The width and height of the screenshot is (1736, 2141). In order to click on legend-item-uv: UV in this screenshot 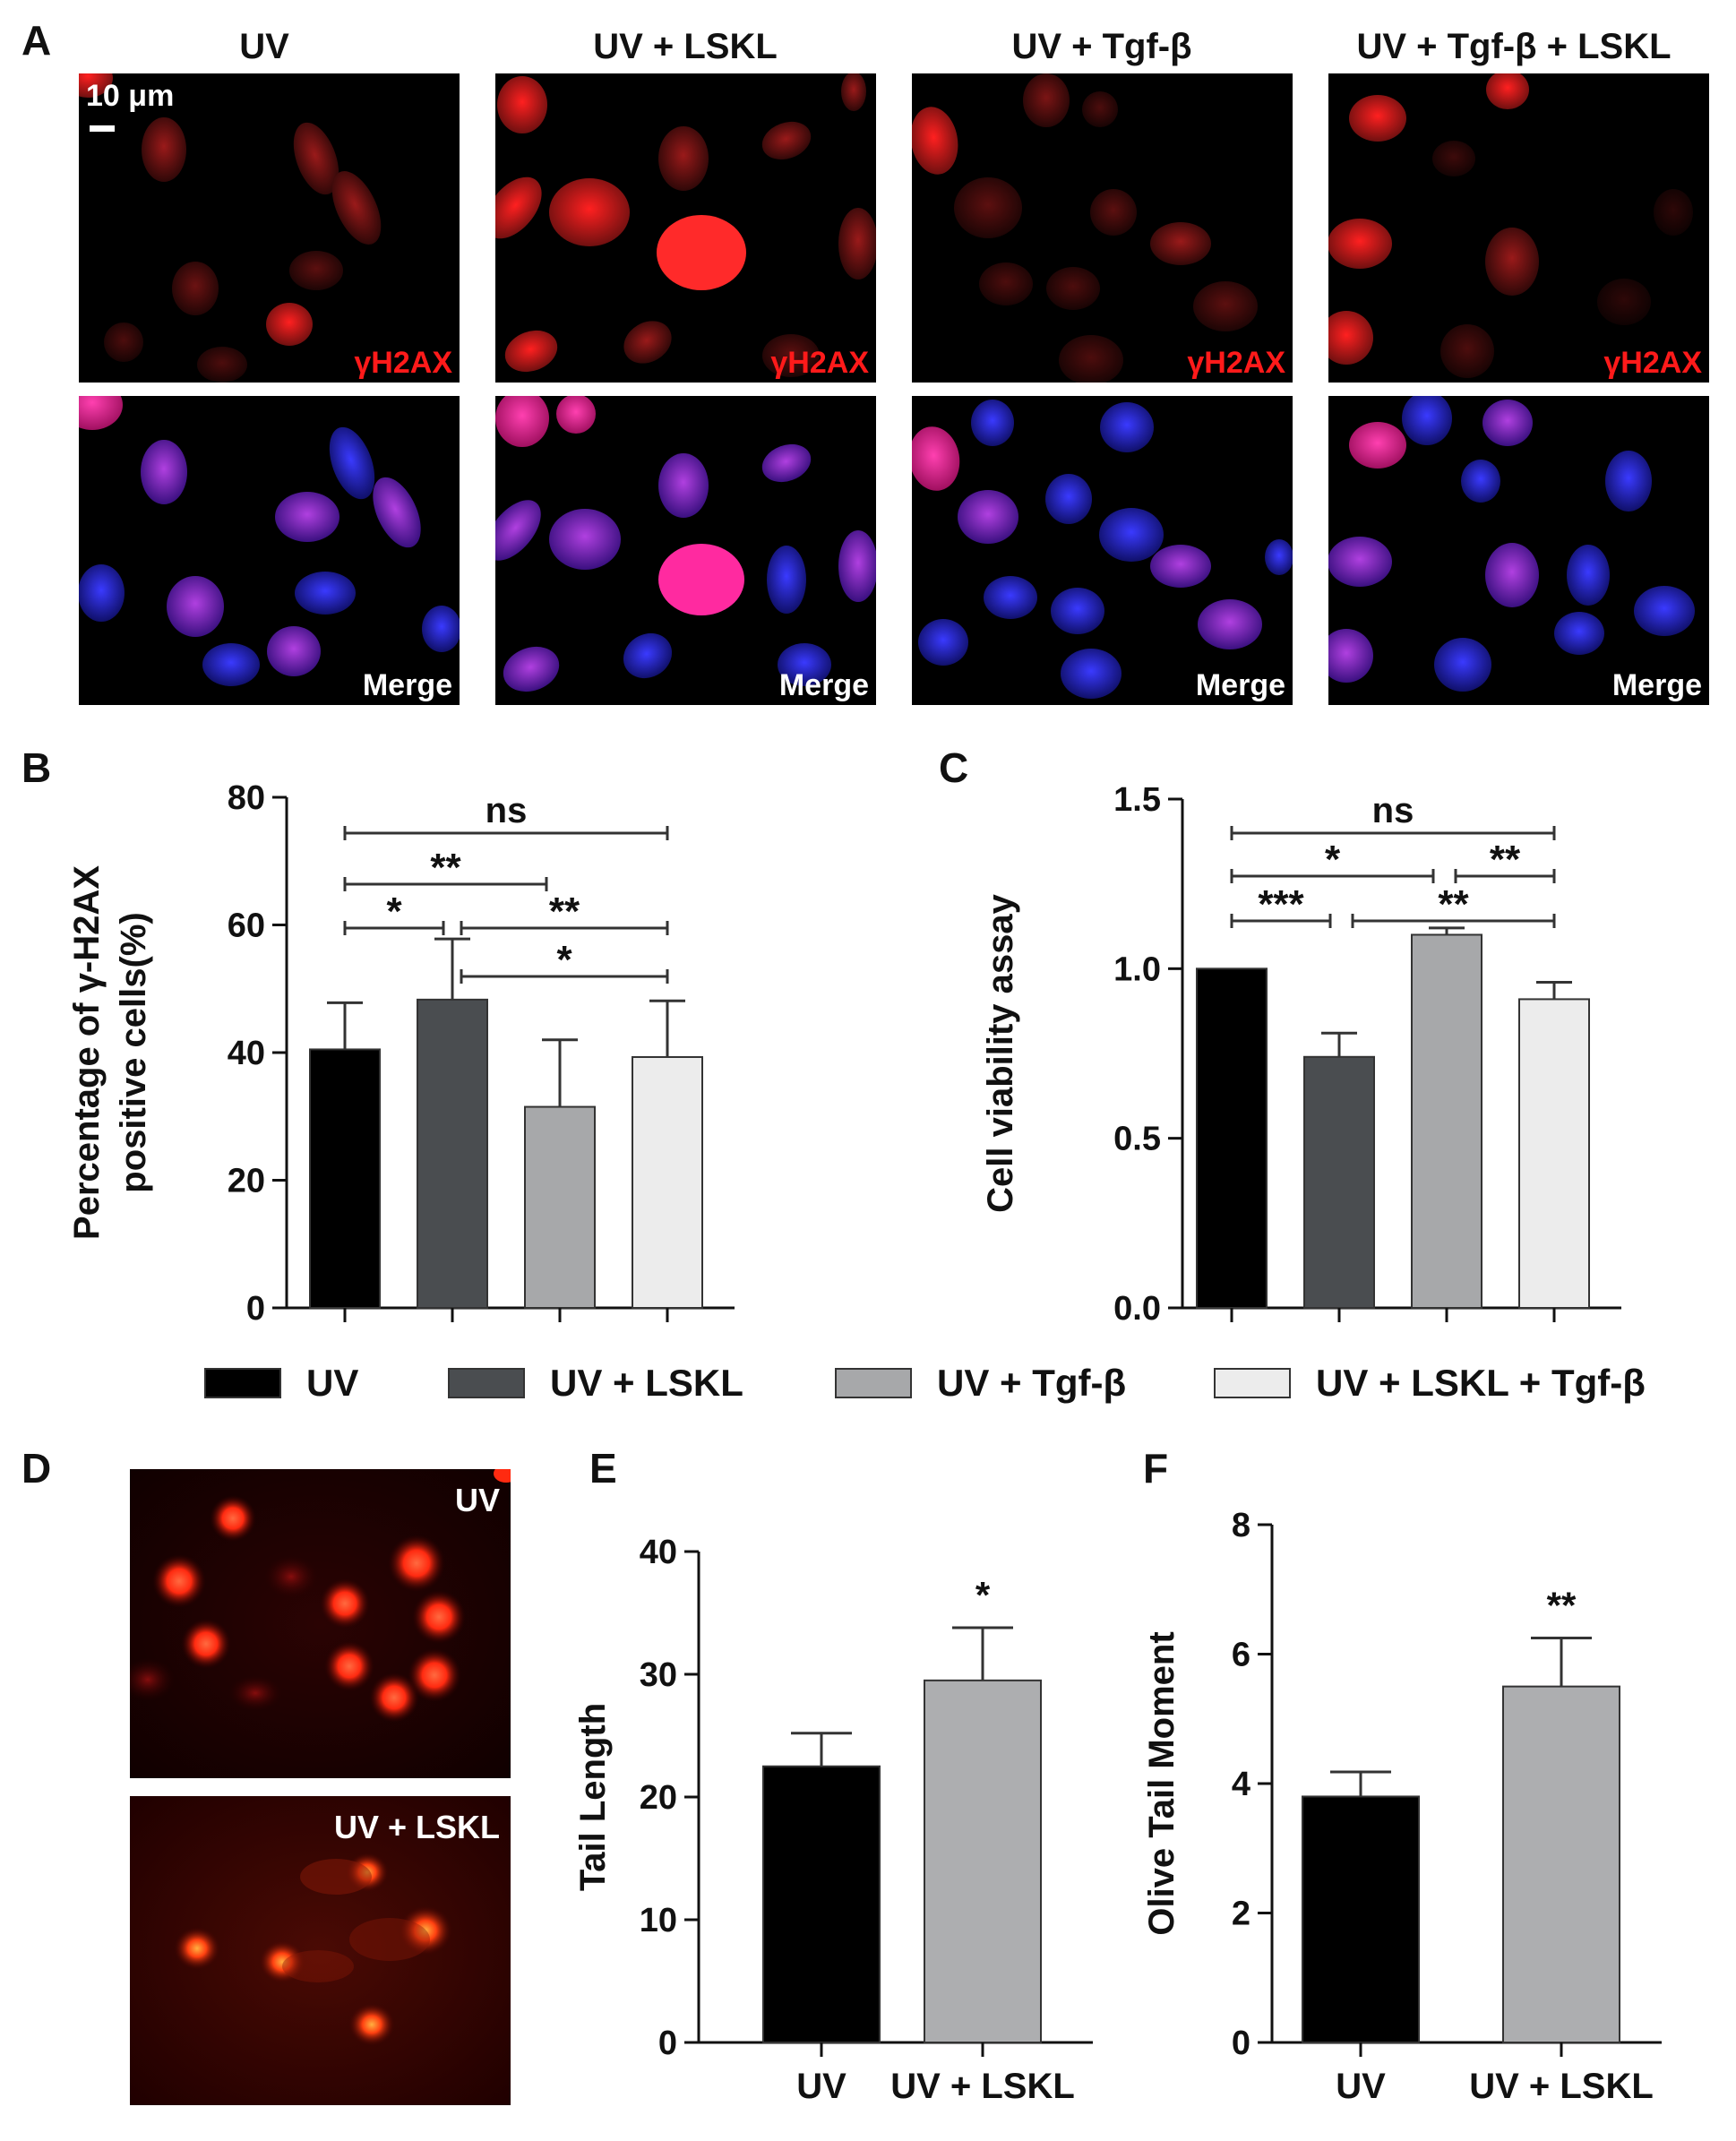, I will do `click(281, 1383)`.